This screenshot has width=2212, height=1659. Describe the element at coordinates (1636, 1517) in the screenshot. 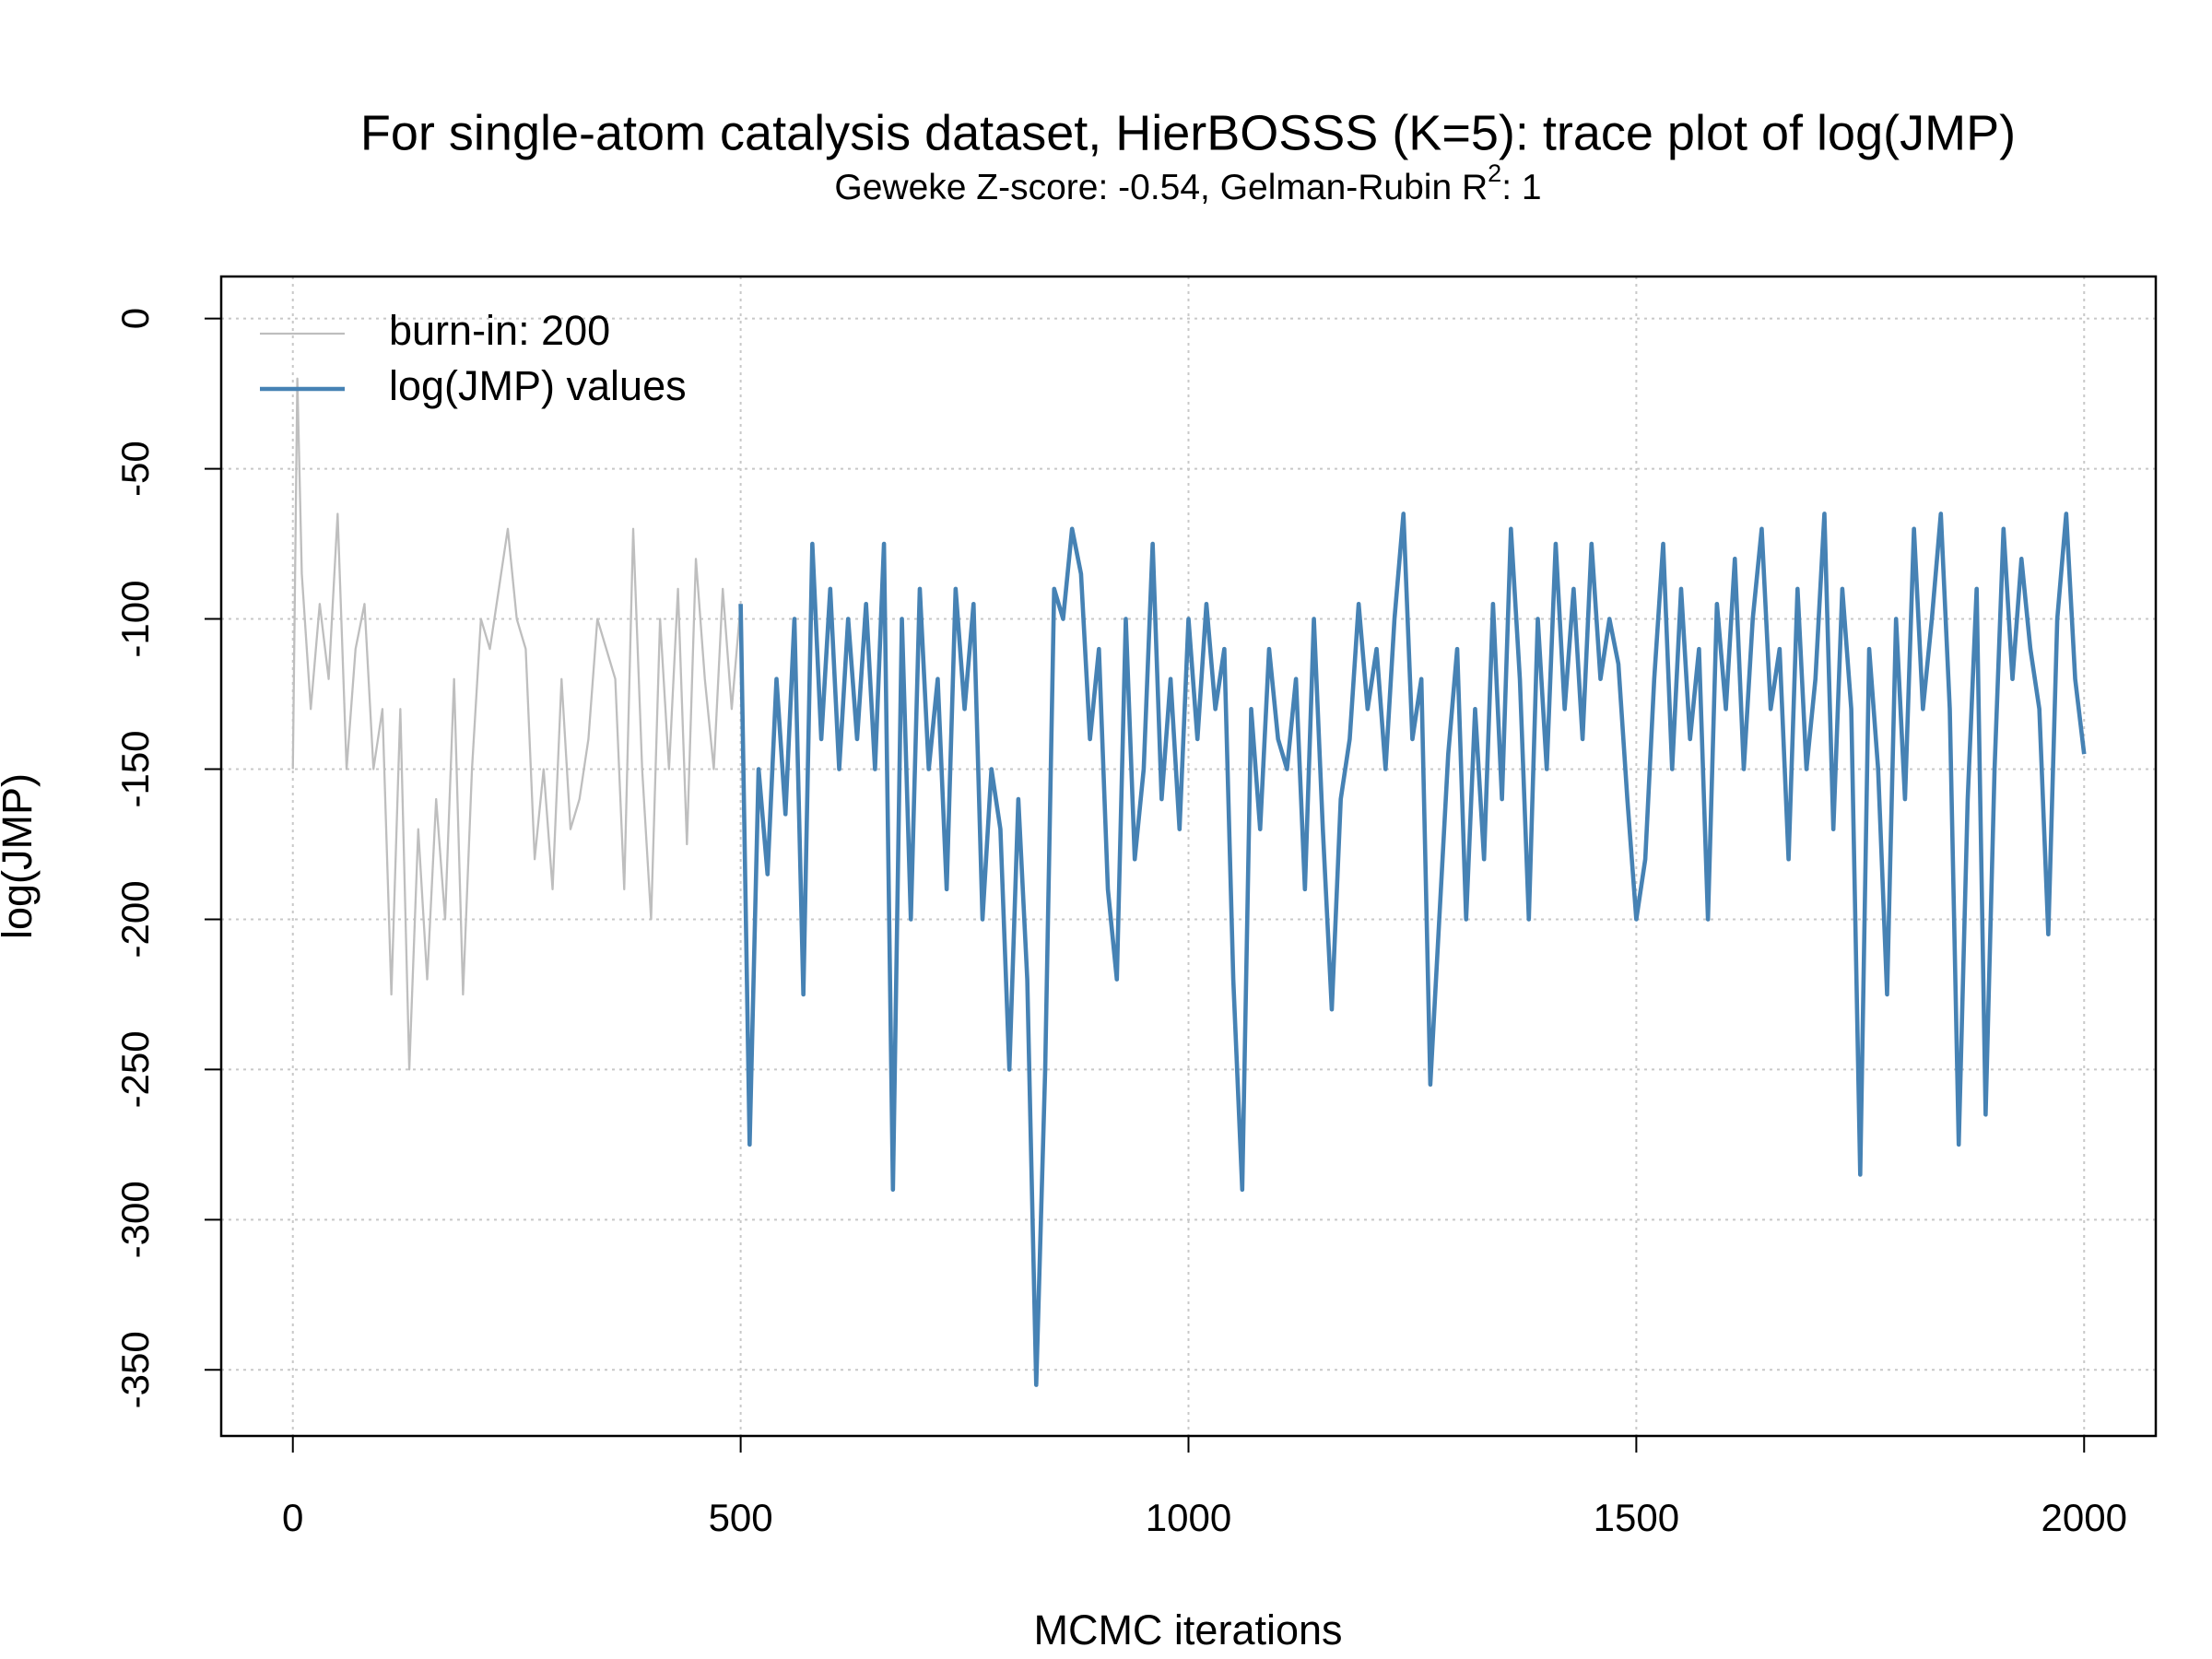

I see `x-tick-label: 1500` at that location.